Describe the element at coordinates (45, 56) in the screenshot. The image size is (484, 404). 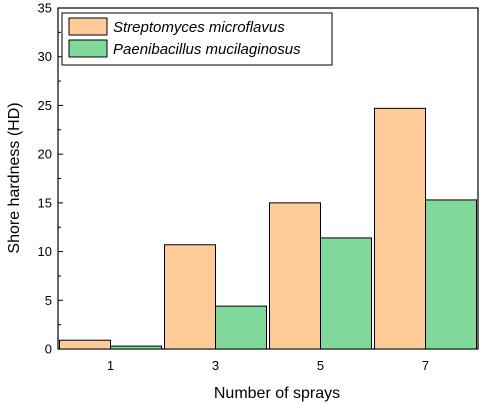
I see `y-tick-label: 30` at that location.